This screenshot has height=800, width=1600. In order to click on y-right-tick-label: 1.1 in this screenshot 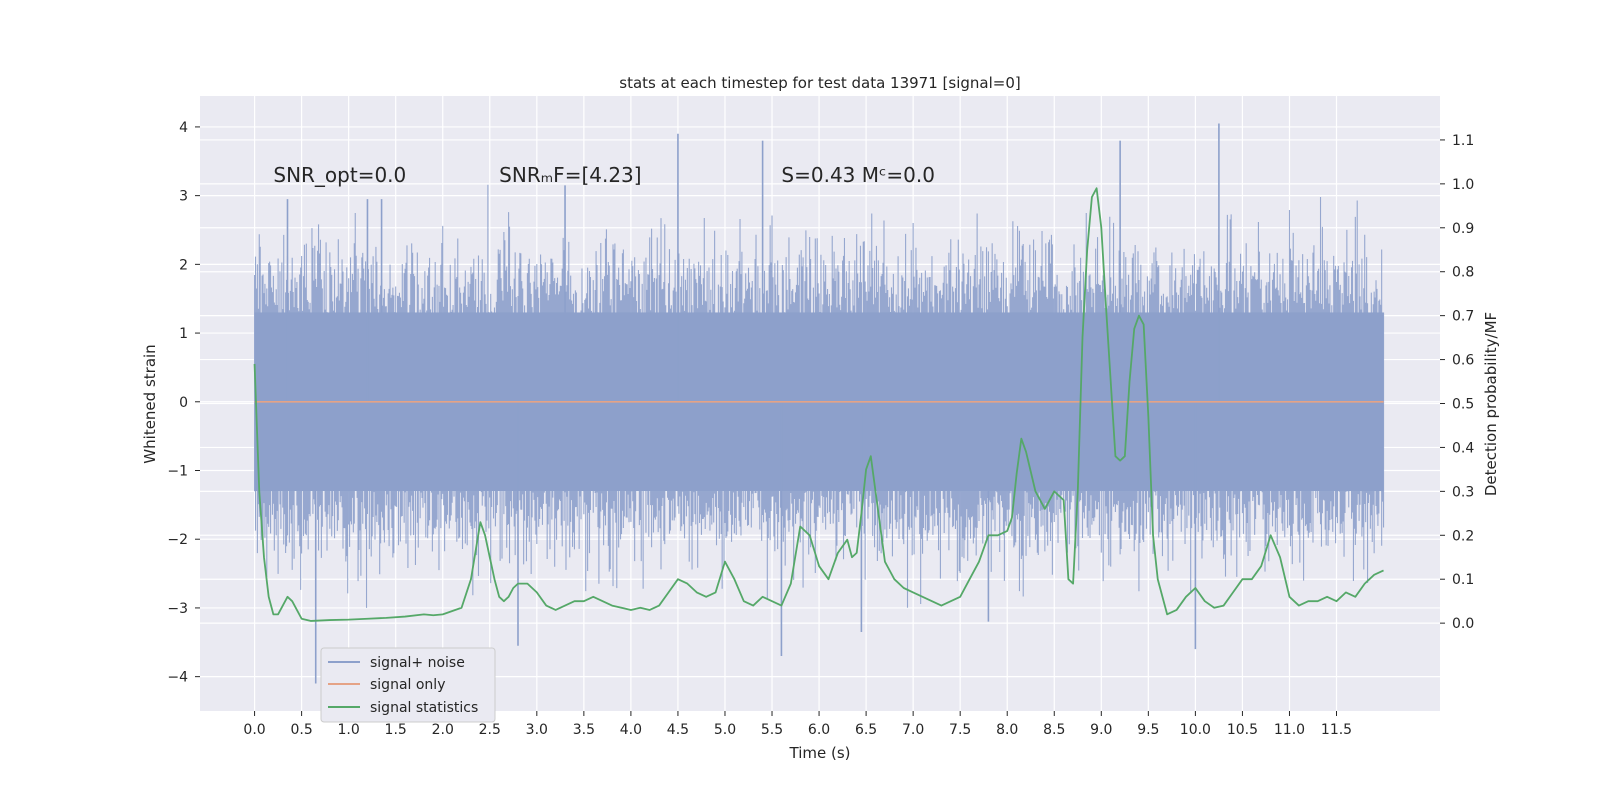, I will do `click(1463, 141)`.